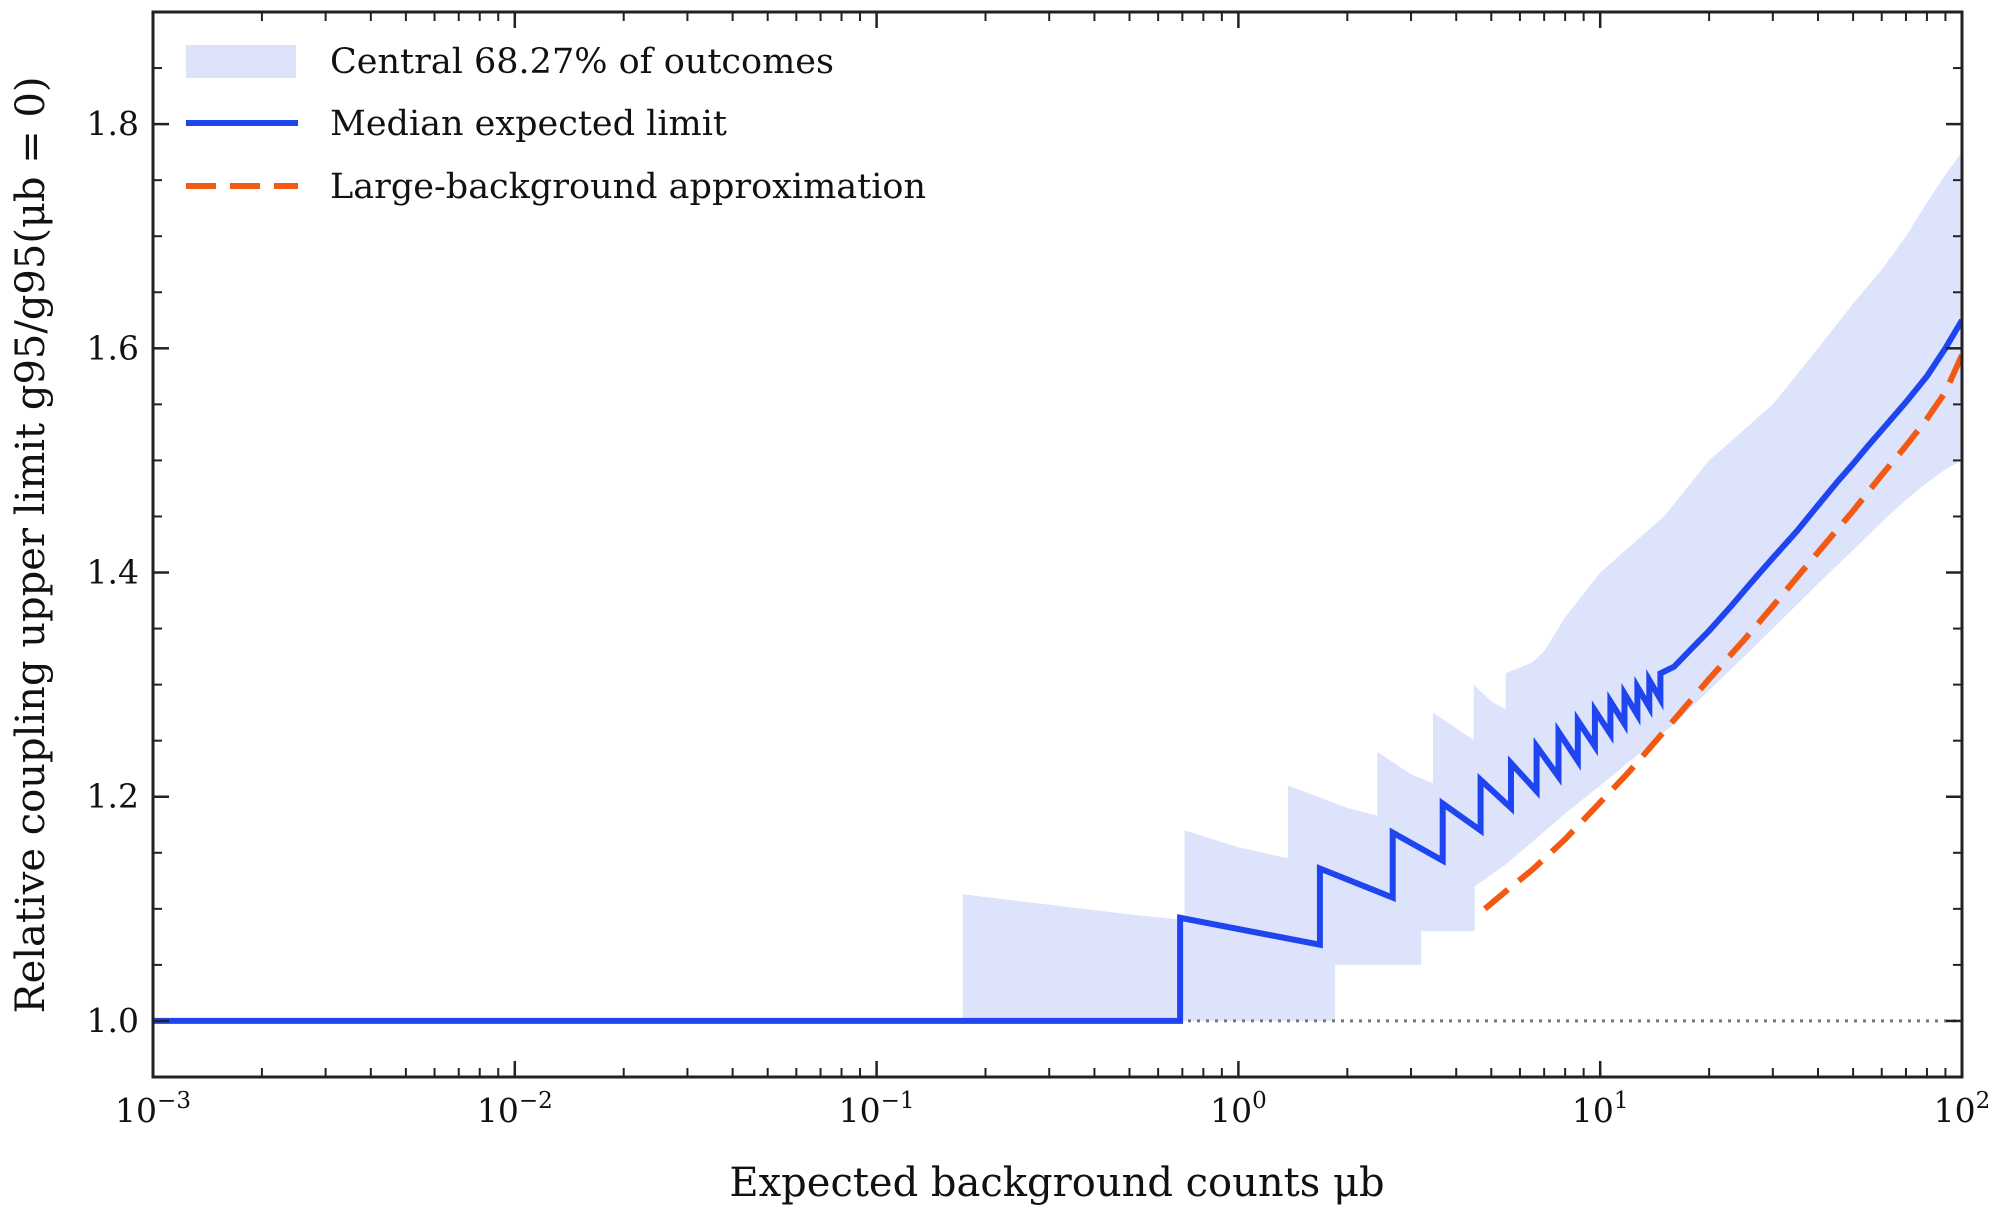 This screenshot has width=2000, height=1215. Describe the element at coordinates (1600, 1109) in the screenshot. I see `x-tick-label: 10¹` at that location.